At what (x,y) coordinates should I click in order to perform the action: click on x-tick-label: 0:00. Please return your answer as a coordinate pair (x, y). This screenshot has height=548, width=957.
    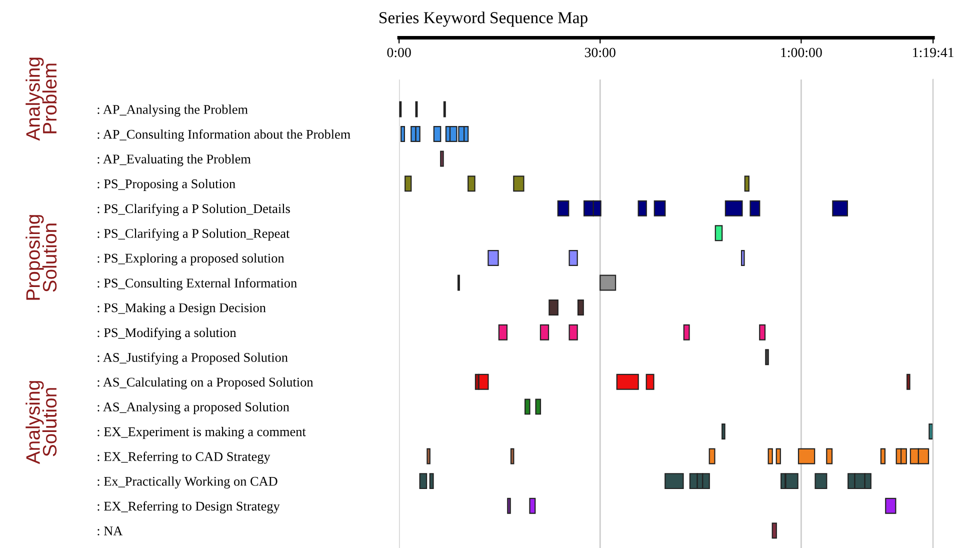
    Looking at the image, I should click on (399, 53).